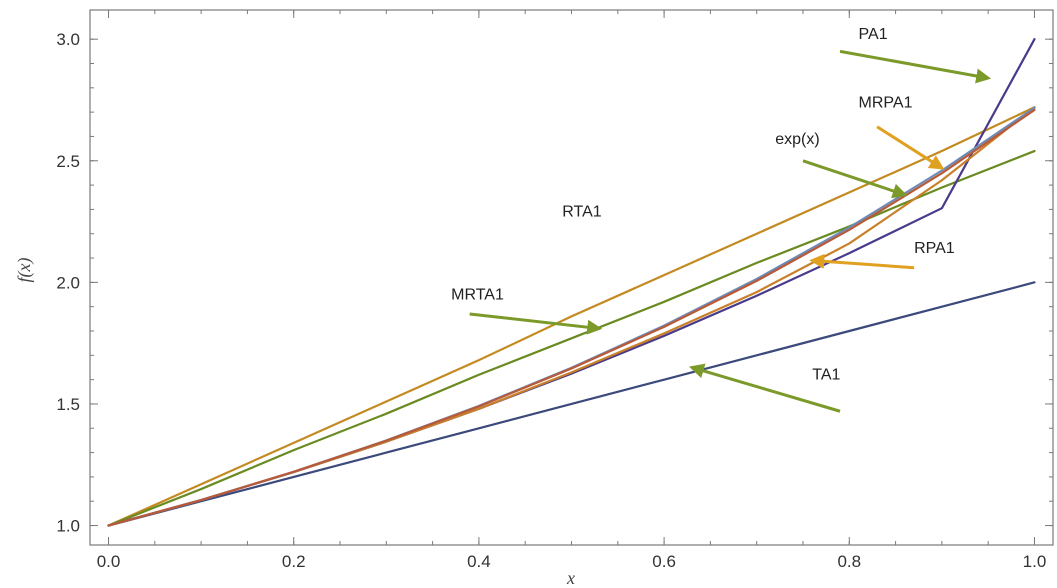  What do you see at coordinates (764, 388) in the screenshot?
I see `annotation-arrow-ta1` at bounding box center [764, 388].